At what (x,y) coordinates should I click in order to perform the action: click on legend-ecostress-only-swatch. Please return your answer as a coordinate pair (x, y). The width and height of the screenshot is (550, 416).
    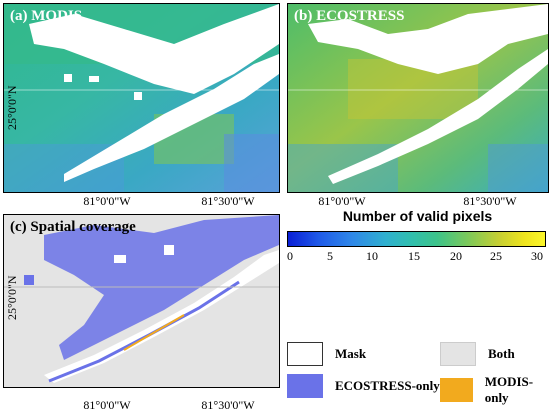
    Looking at the image, I should click on (305, 386).